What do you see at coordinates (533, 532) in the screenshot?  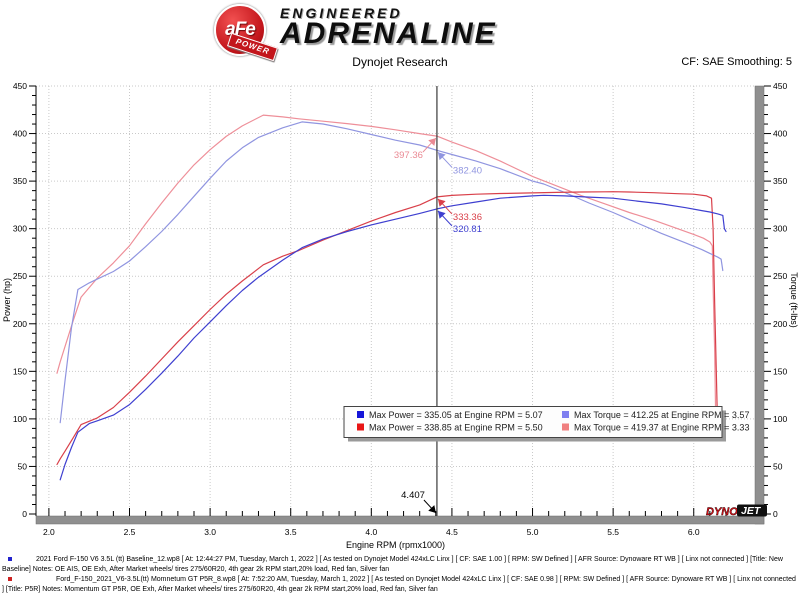 I see `rpm-tick-label: 5.0` at bounding box center [533, 532].